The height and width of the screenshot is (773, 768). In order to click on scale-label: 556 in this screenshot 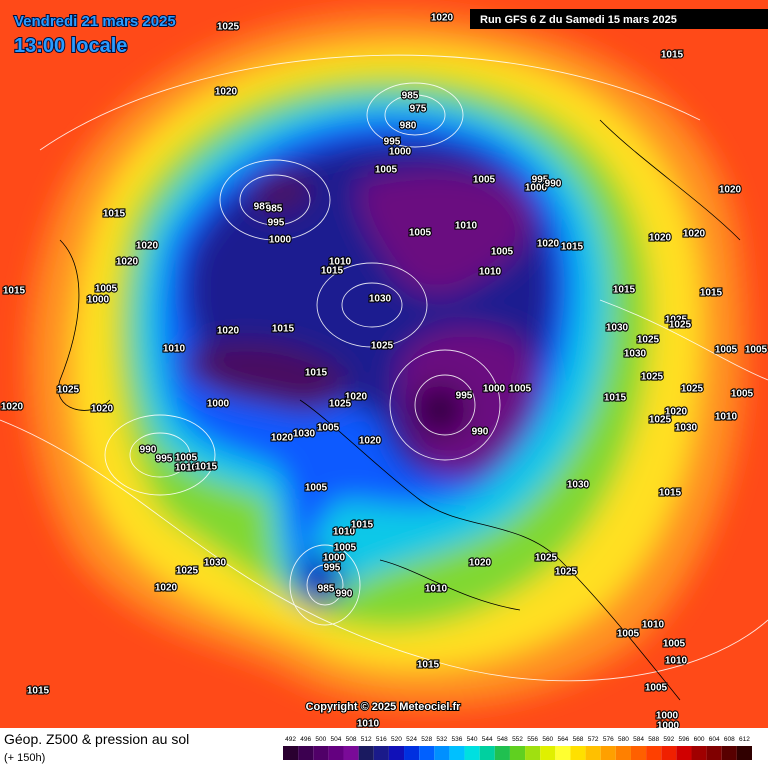, I will do `click(532, 739)`.